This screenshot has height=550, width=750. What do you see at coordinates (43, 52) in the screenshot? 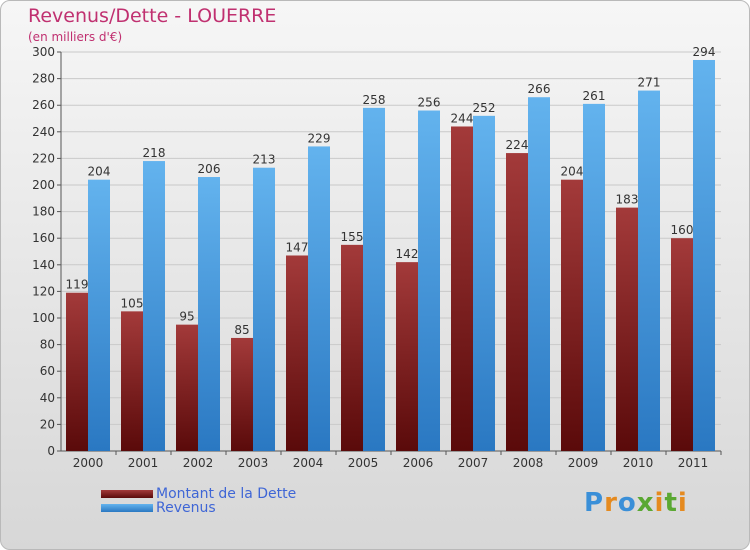
I see `y-tick-label: 300` at bounding box center [43, 52].